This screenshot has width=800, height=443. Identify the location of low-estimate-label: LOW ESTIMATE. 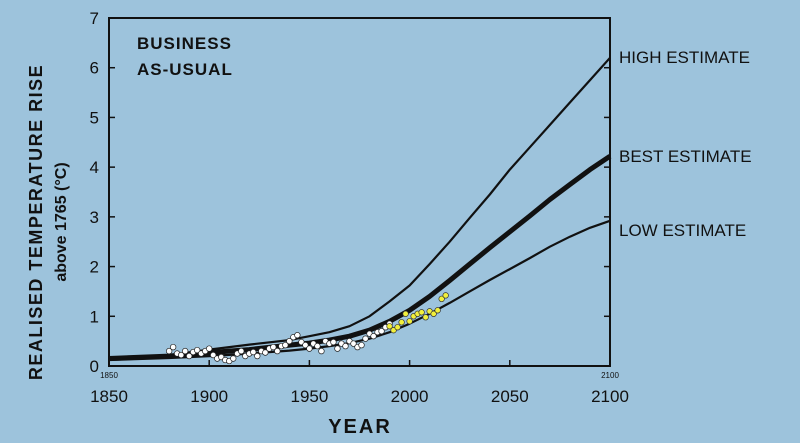
(682, 230).